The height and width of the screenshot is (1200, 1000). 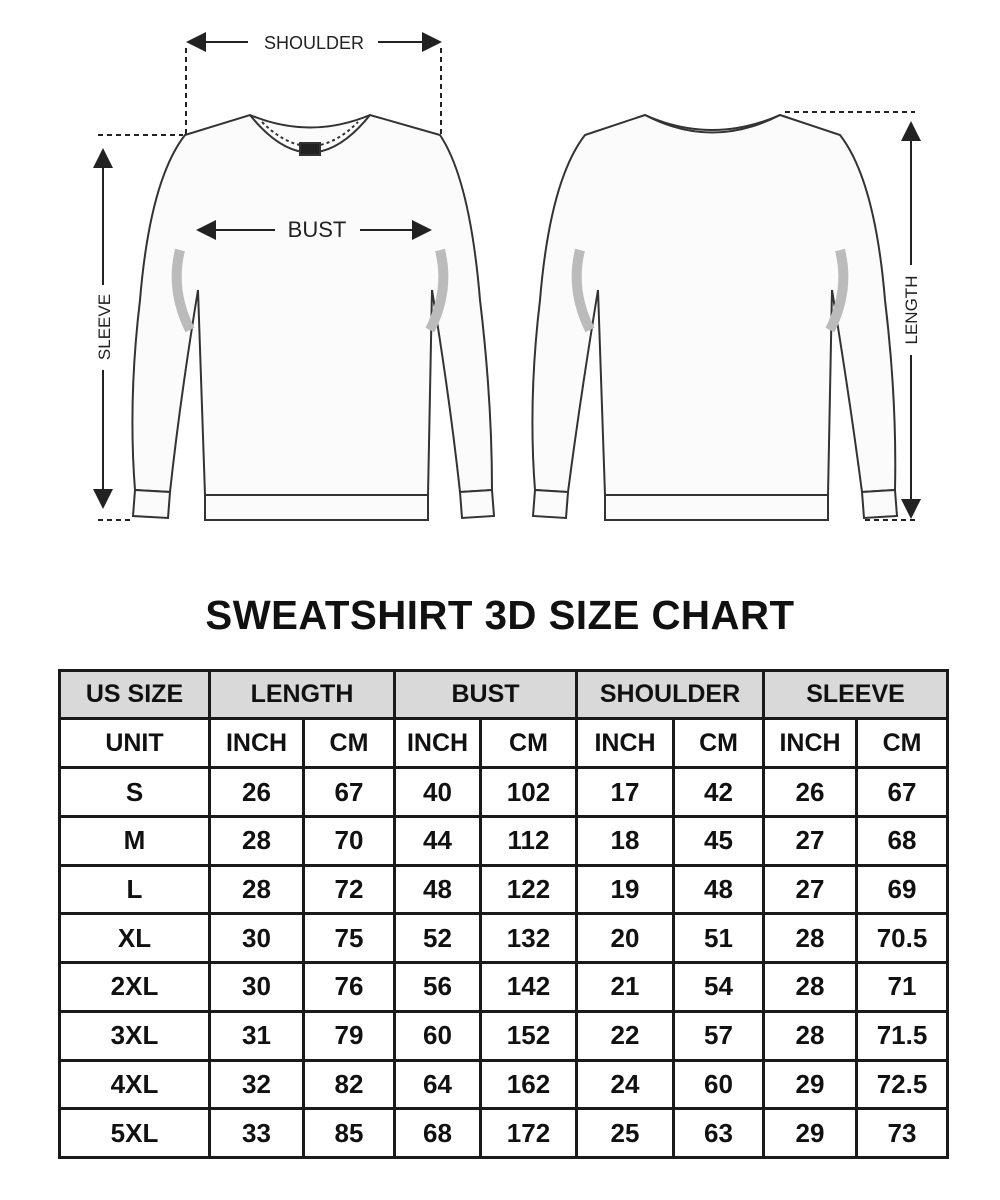 I want to click on size-cell: 2XL, so click(x=134, y=987).